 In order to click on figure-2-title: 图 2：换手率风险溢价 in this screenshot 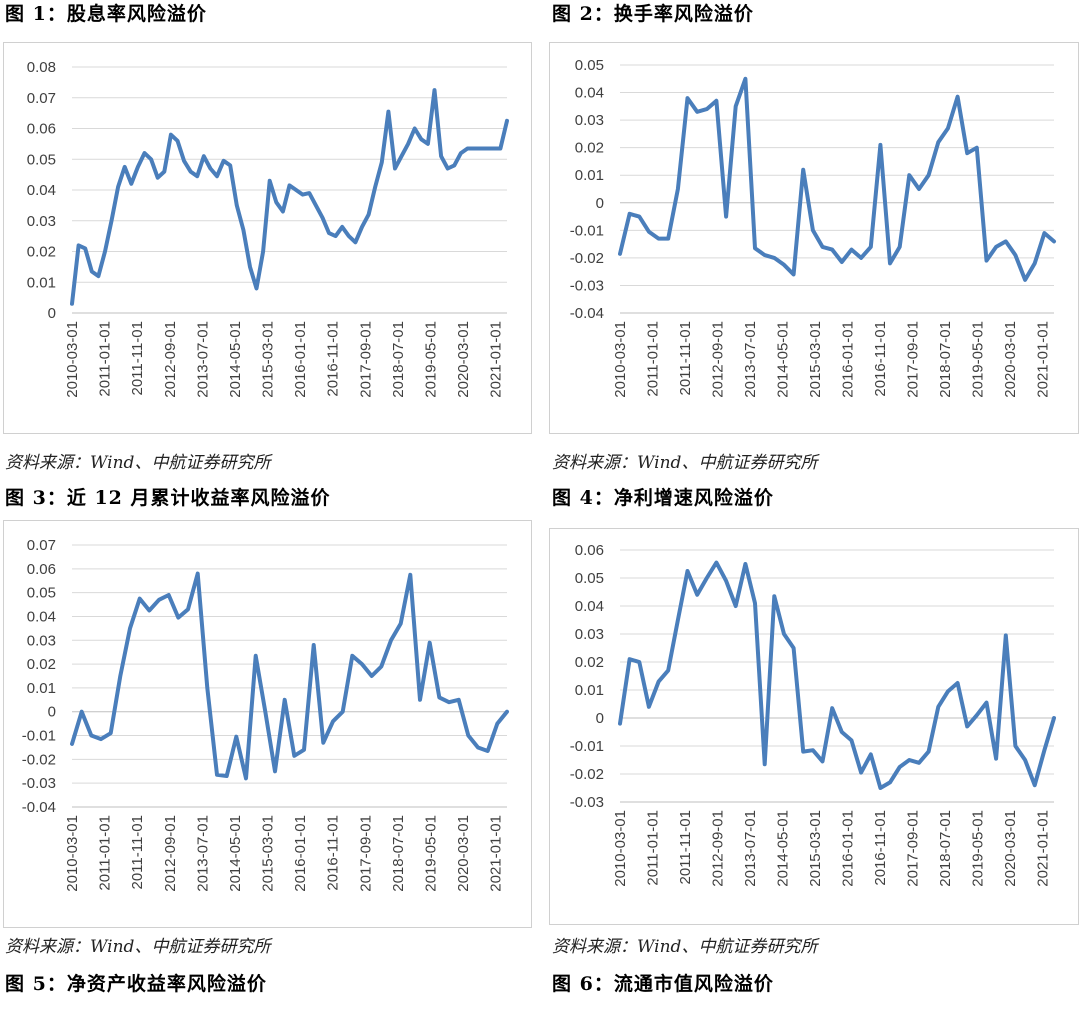, I will do `click(653, 14)`.